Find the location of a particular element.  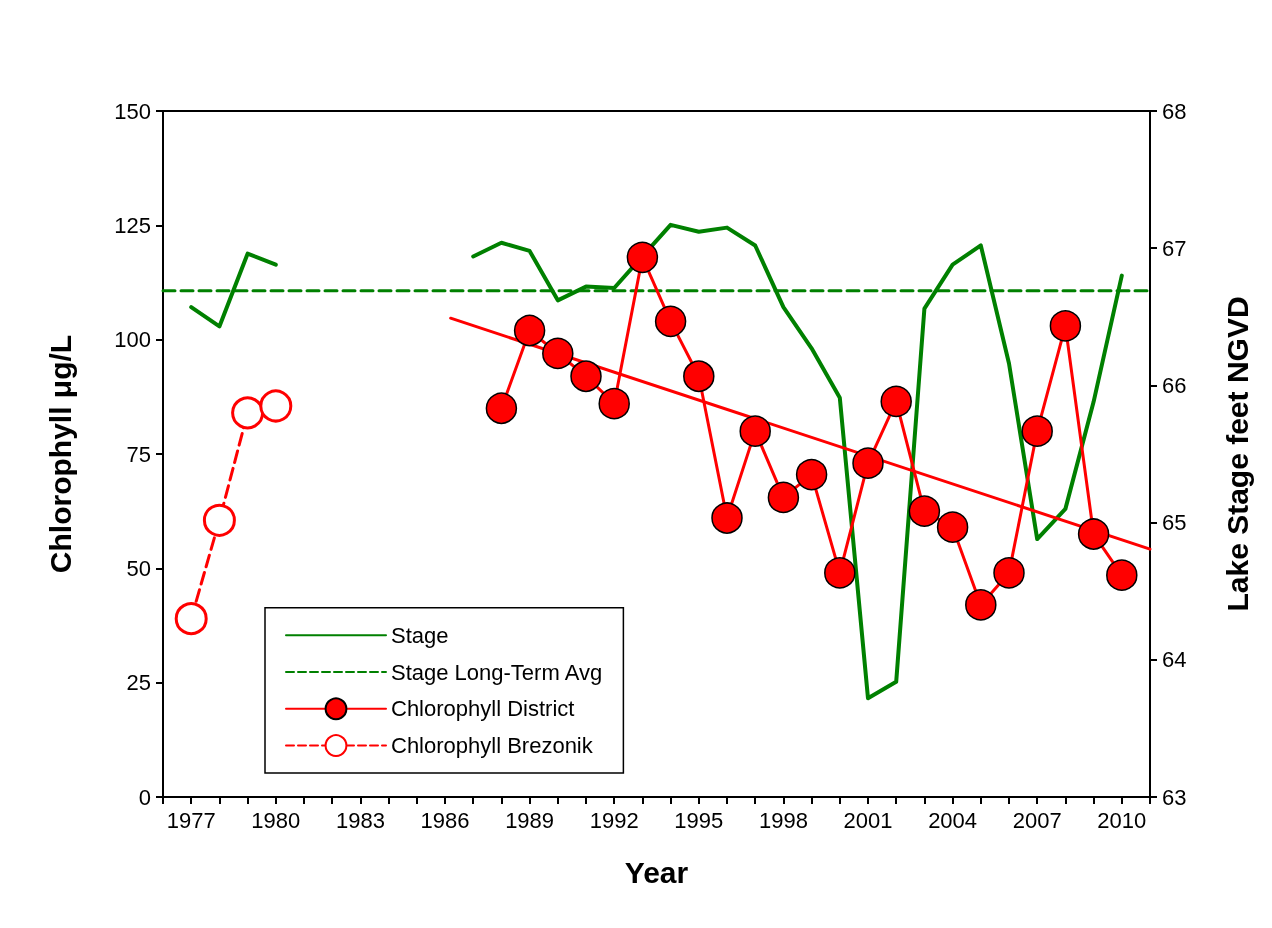

x-tick-label: 1977 is located at coordinates (191, 820).